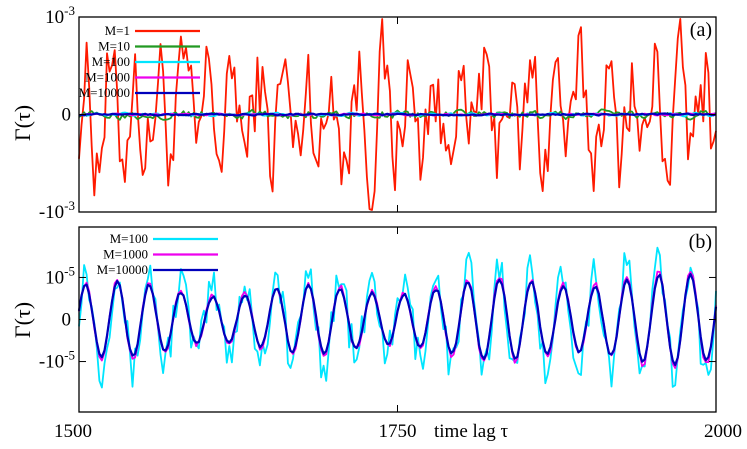 This screenshot has width=747, height=449. Describe the element at coordinates (117, 30) in the screenshot. I see `legend-label: M=1` at that location.